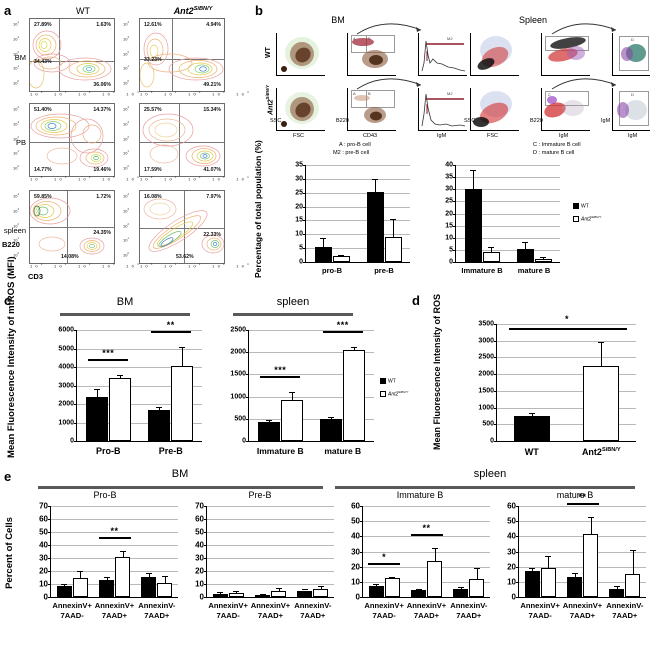 The width and height of the screenshot is (650, 645). Describe the element at coordinates (567, 98) in the screenshot. I see `gate-c-box` at that location.